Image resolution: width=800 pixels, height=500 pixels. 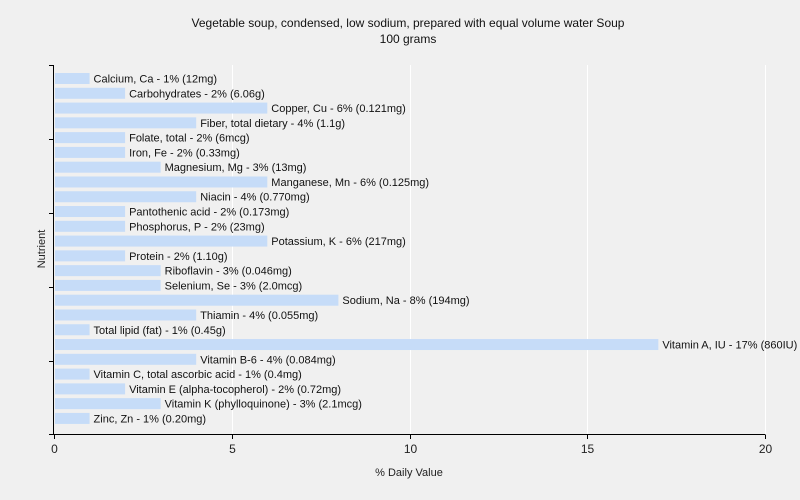 What do you see at coordinates (232, 449) in the screenshot?
I see `x-tick-label-1: 5` at bounding box center [232, 449].